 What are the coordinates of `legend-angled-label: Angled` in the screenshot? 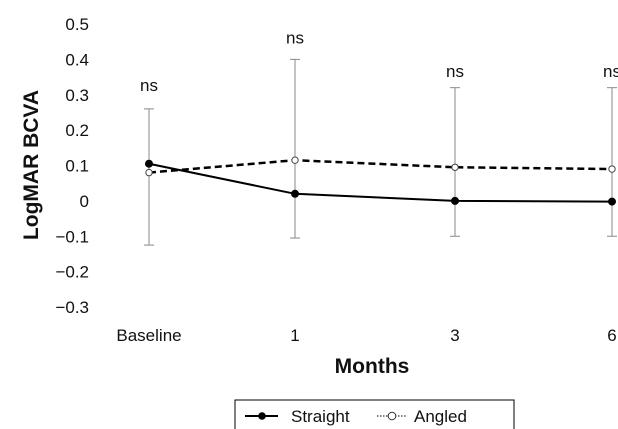 It's located at (440, 416).